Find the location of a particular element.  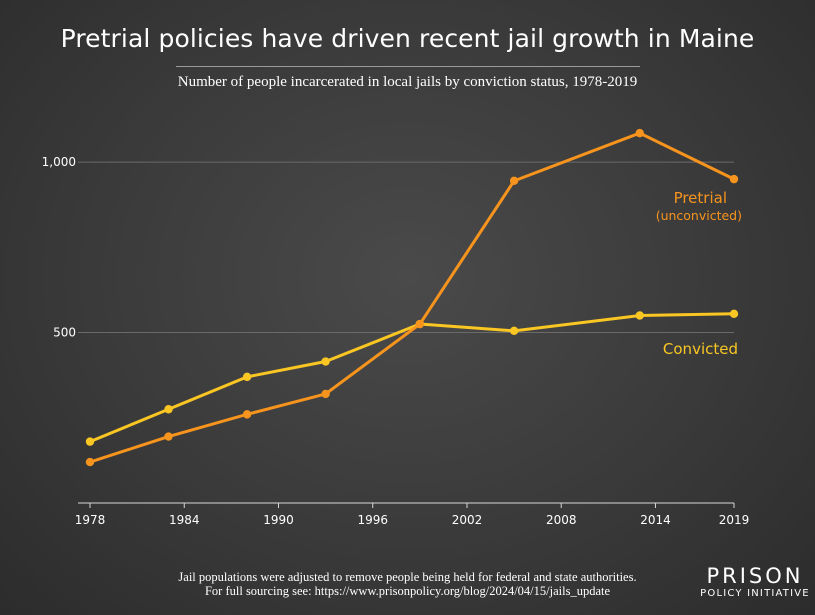

pretrial-point-1988 is located at coordinates (247, 414).